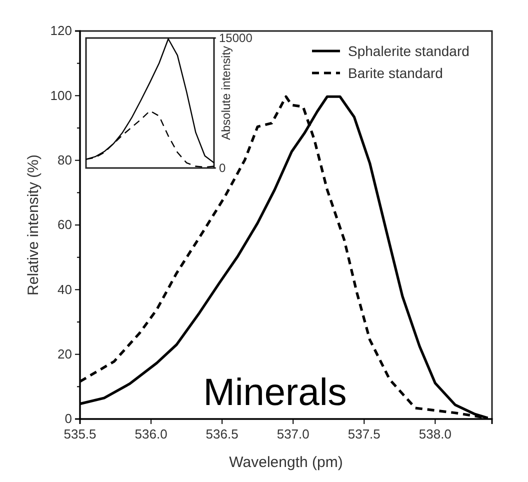  I want to click on y-tick-label: 40, so click(65, 289).